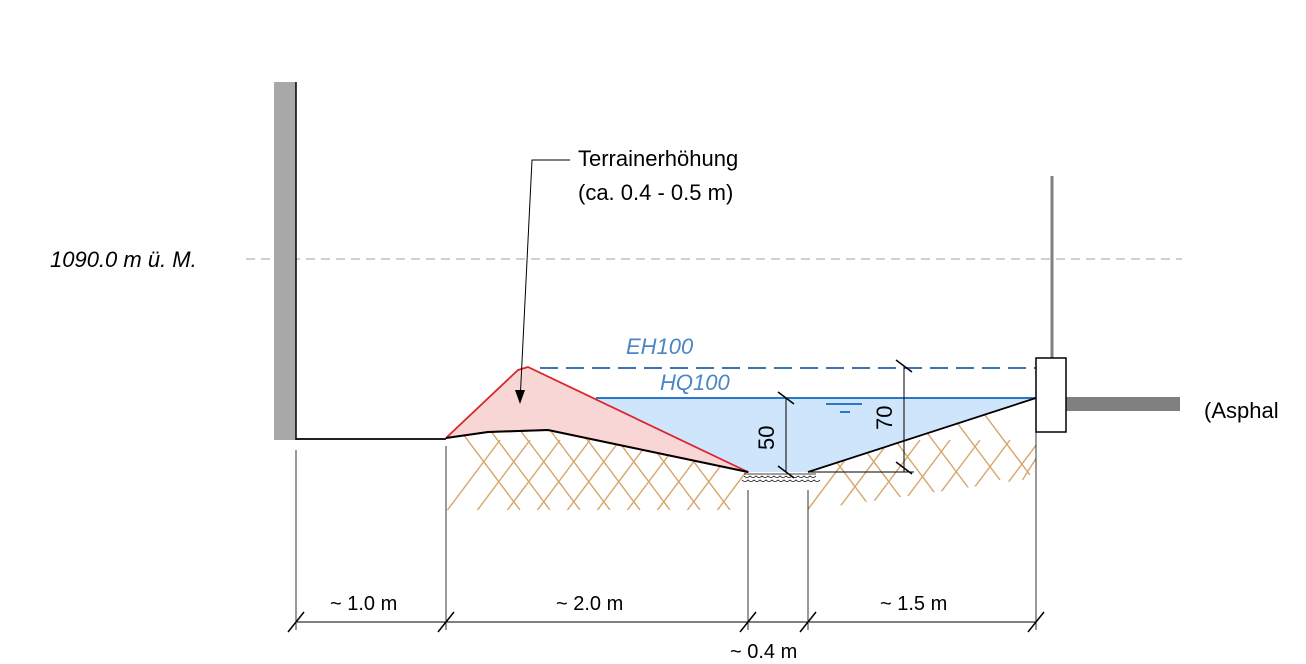 This screenshot has width=1306, height=664. I want to click on dim-label-1: ~ 1.0 m, so click(363, 604).